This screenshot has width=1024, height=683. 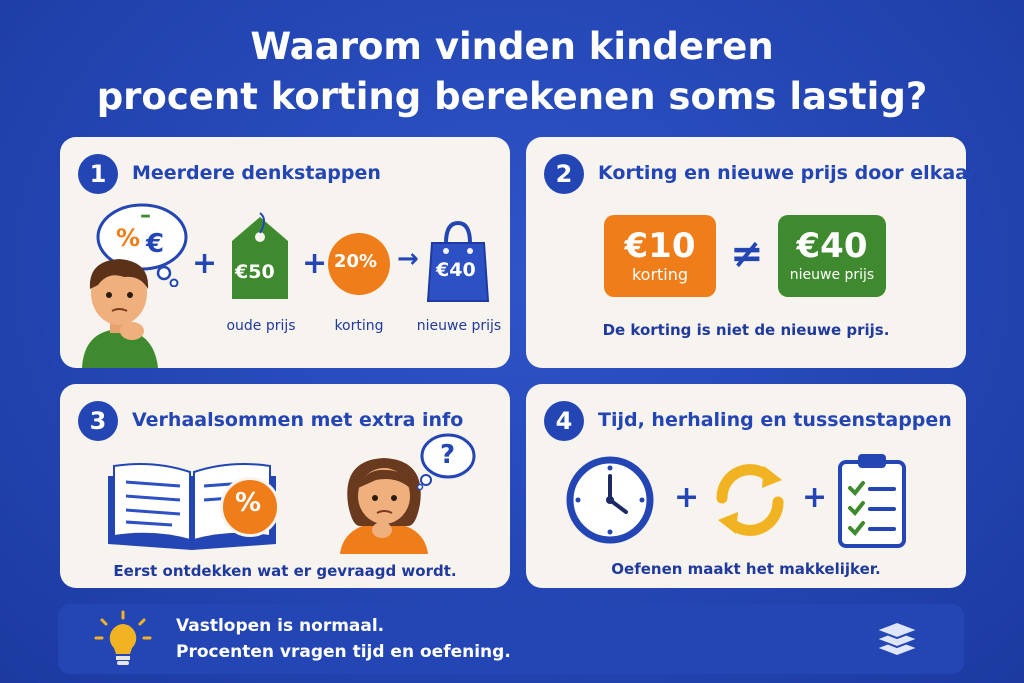 What do you see at coordinates (746, 330) in the screenshot?
I see `card-caption: De korting is niet de nieuwe prijs.` at bounding box center [746, 330].